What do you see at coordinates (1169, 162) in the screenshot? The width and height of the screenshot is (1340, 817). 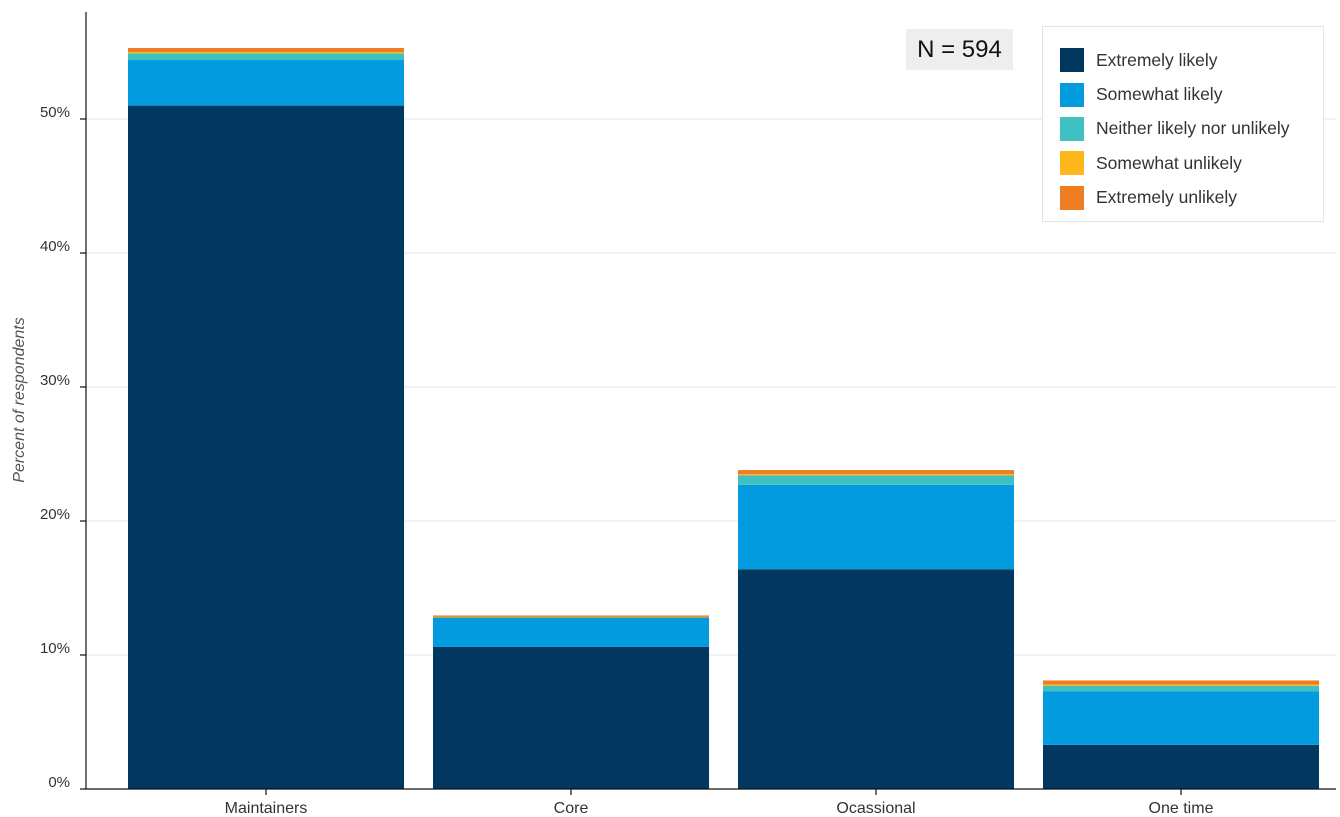 I see `legend-label: Somewhat unlikely` at bounding box center [1169, 162].